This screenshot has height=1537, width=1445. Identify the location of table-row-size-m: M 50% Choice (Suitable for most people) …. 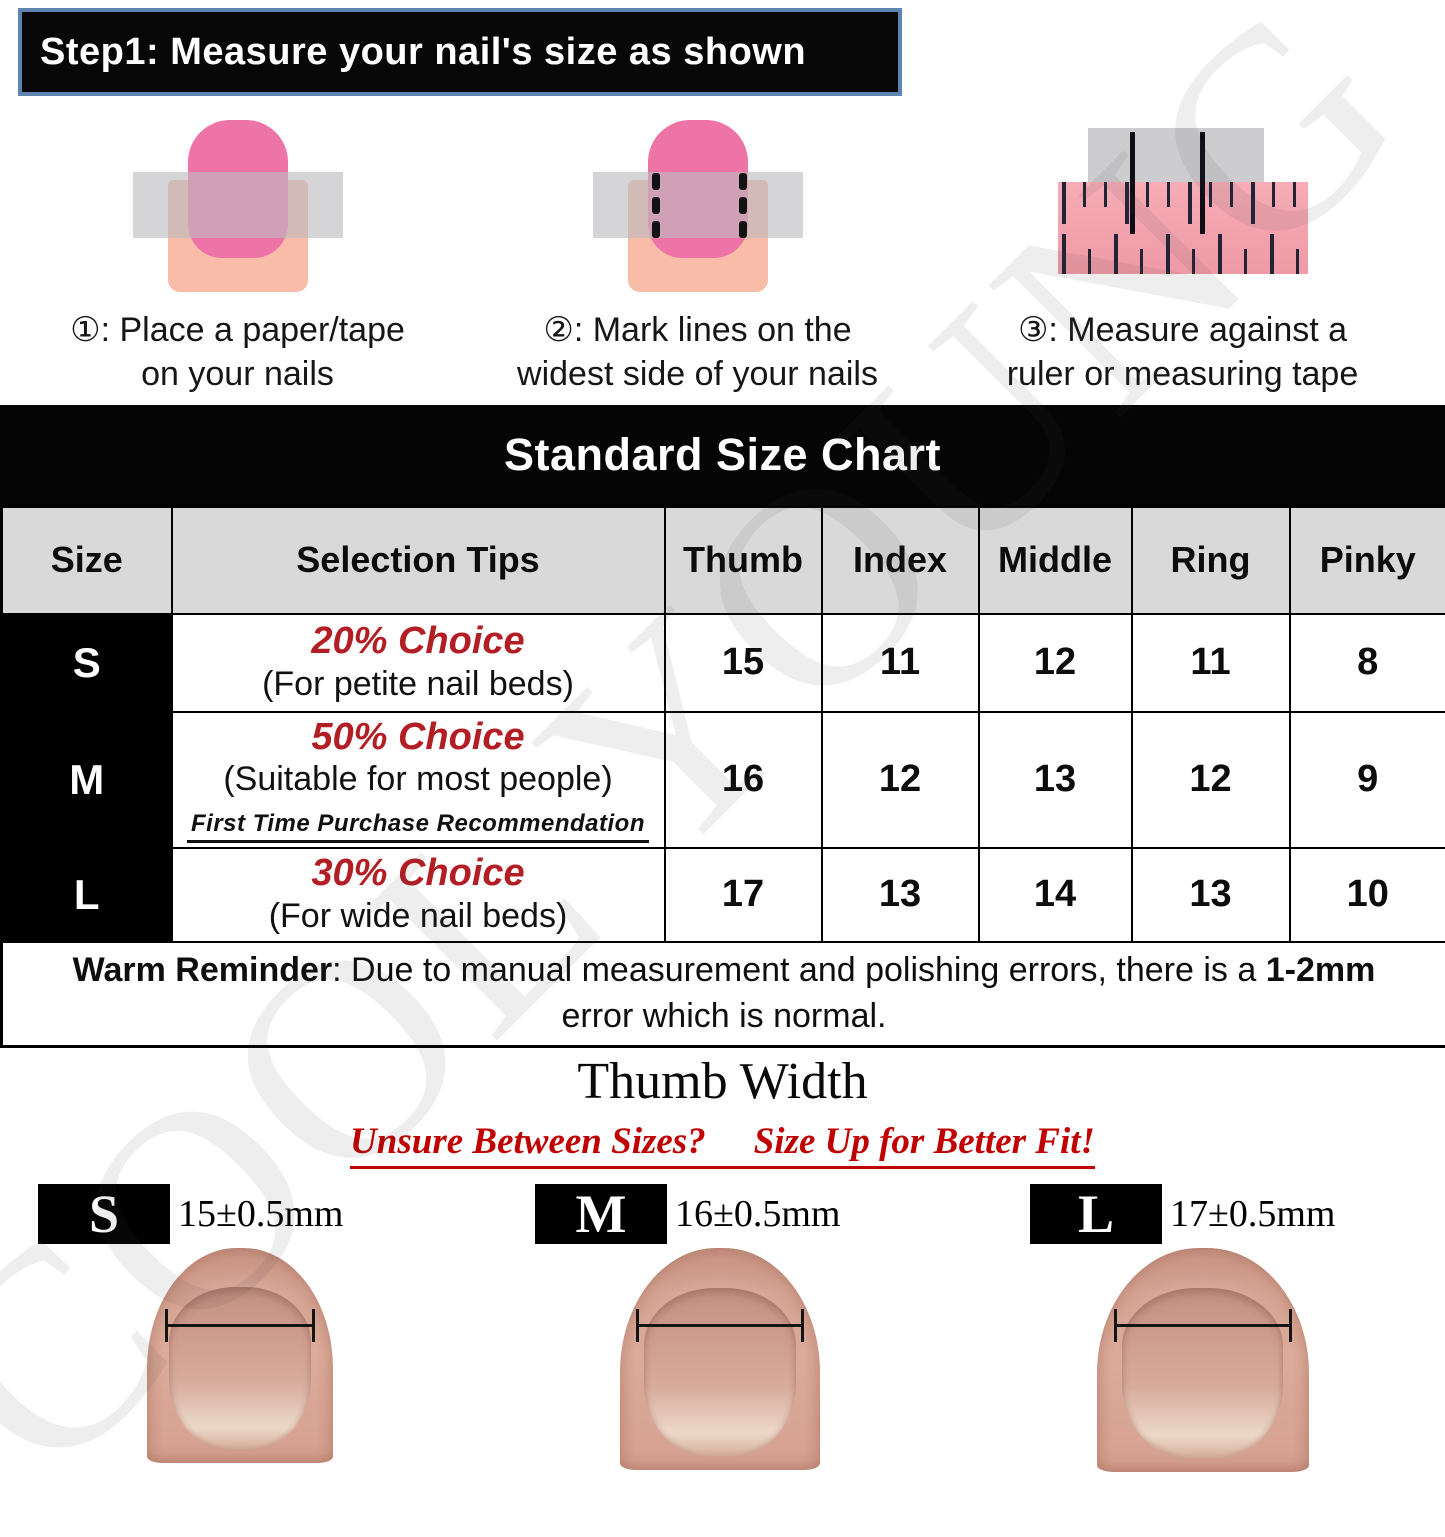
(723, 780).